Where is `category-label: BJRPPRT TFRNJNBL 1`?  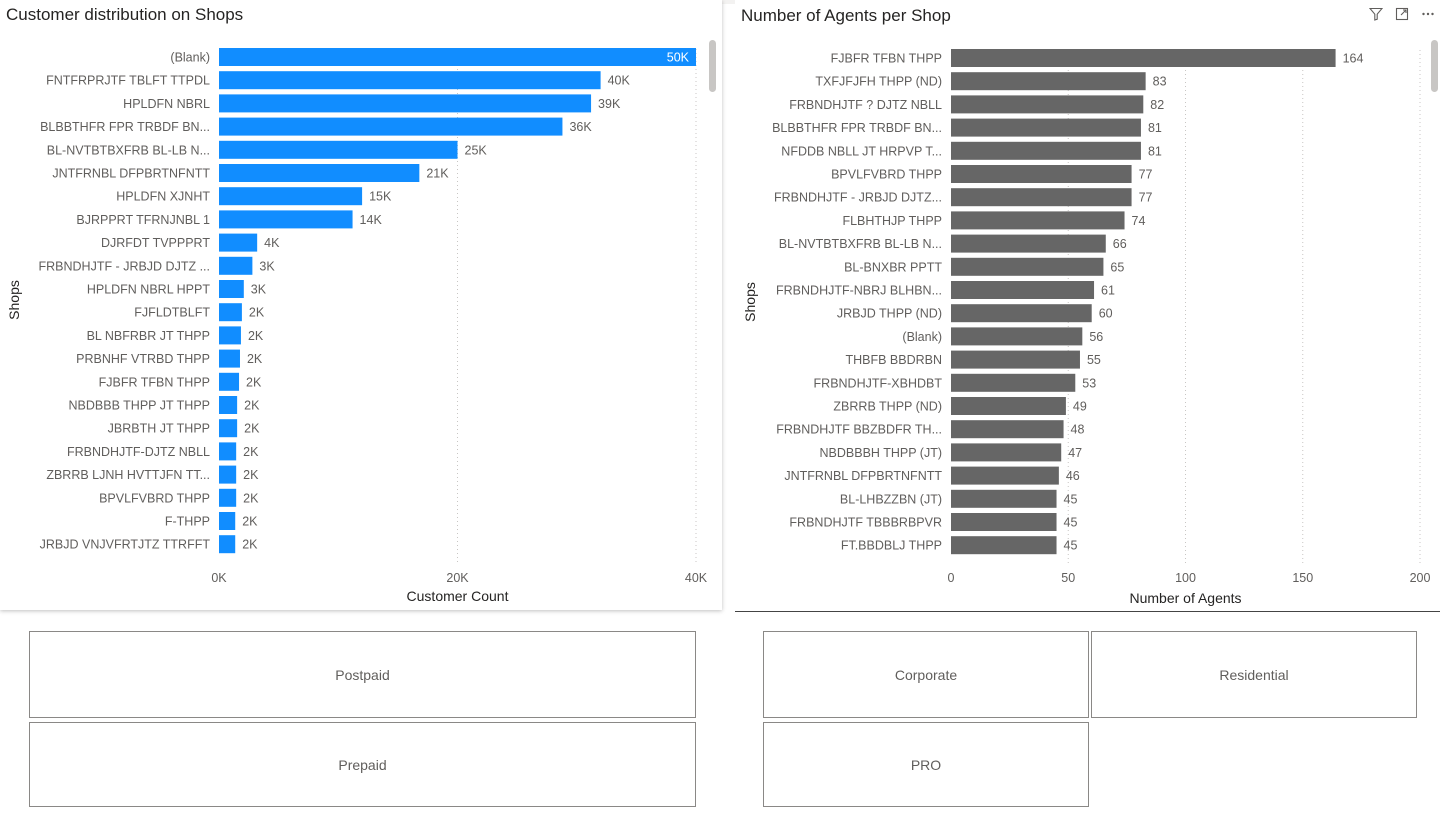 category-label: BJRPPRT TFRNJNBL 1 is located at coordinates (143, 220).